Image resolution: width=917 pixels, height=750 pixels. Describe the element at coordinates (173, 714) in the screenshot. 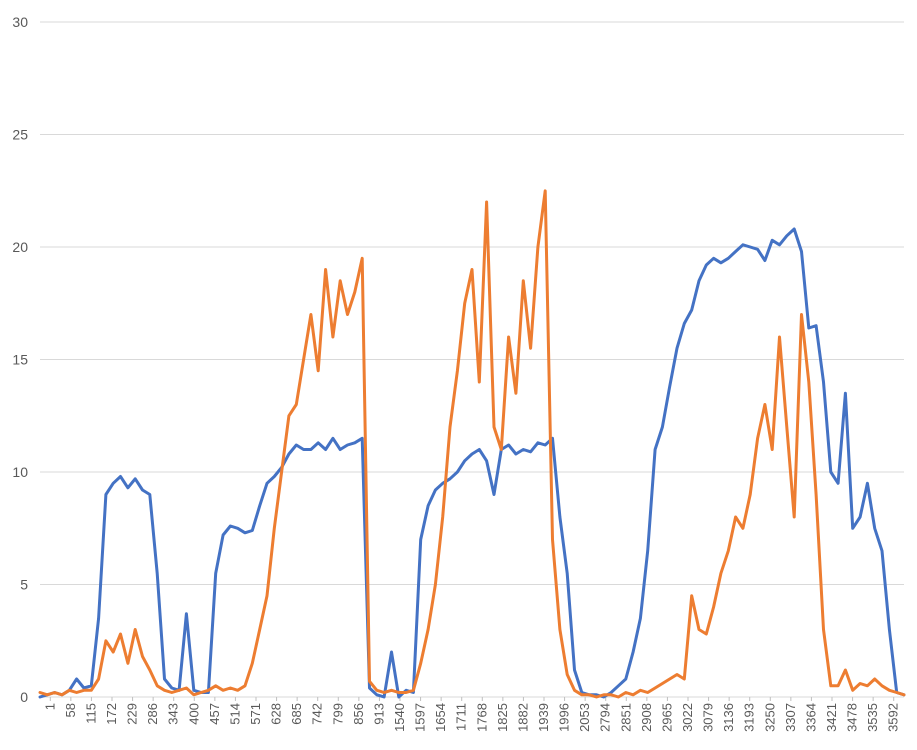

I see `x-tick-label: 343` at that location.